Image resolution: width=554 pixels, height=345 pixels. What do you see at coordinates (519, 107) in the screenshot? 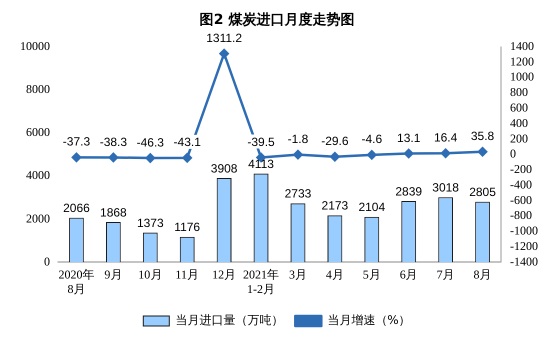
I see `y2-tick-label: 600` at bounding box center [519, 107].